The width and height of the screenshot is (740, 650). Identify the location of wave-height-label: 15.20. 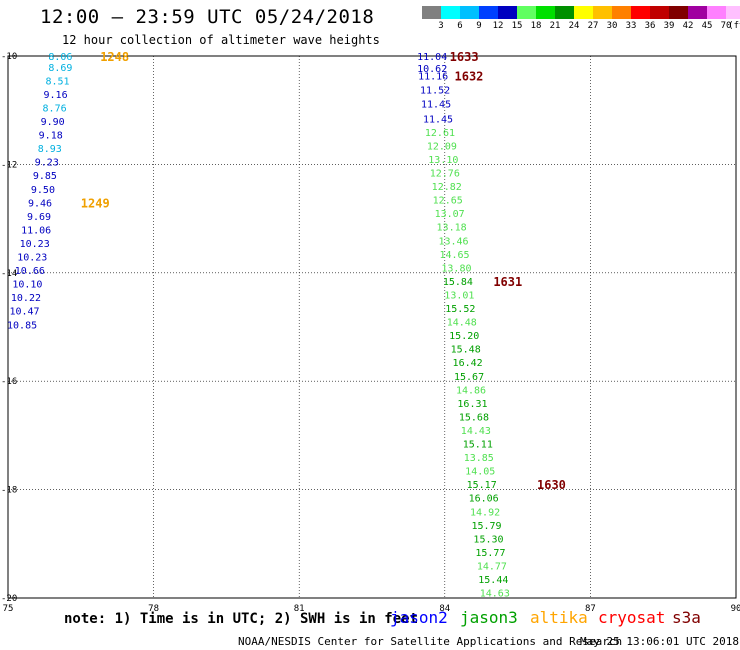
(464, 336).